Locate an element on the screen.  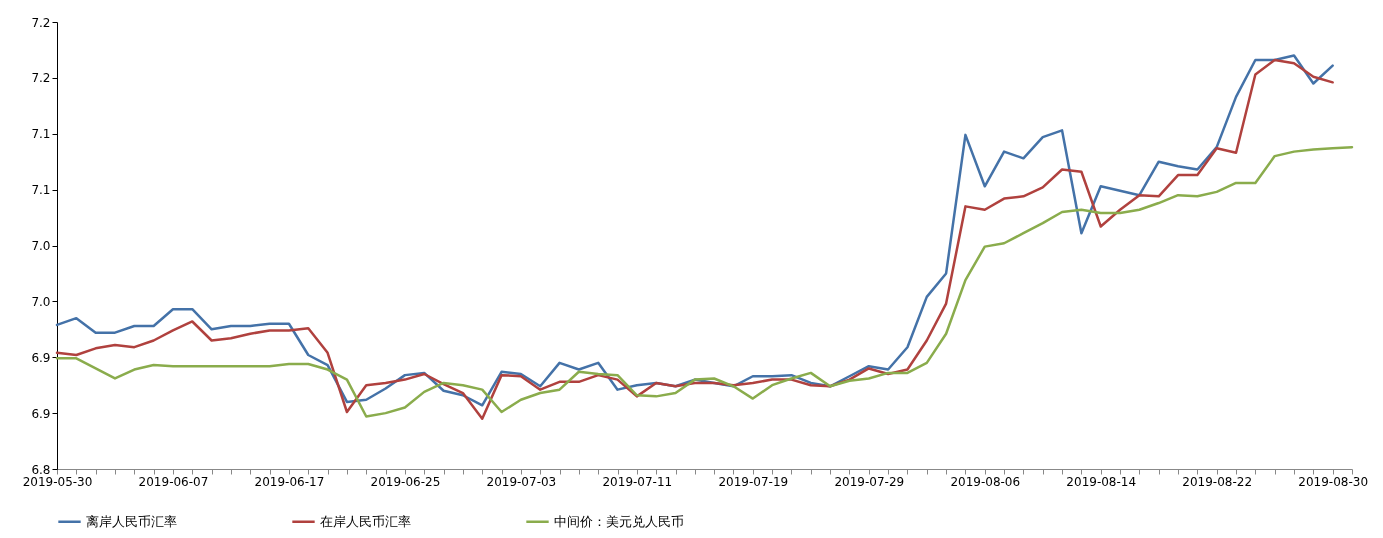
x-tick-label: 2019-05-30 is located at coordinates (57, 481).